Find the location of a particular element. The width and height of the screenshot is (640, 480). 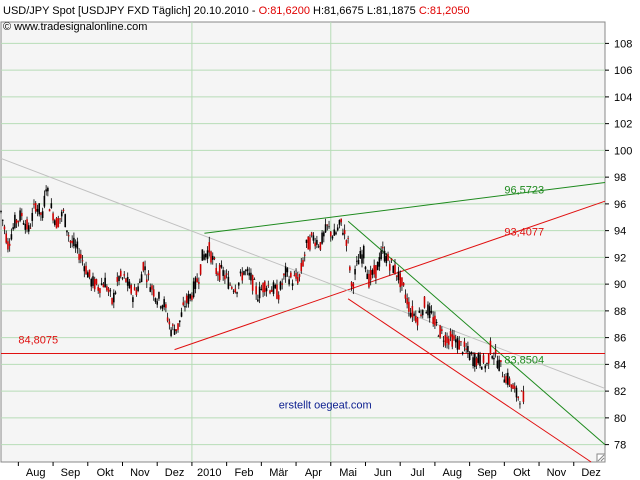

header-high-low: H:81,6675 L:81,1875 is located at coordinates (364, 11).